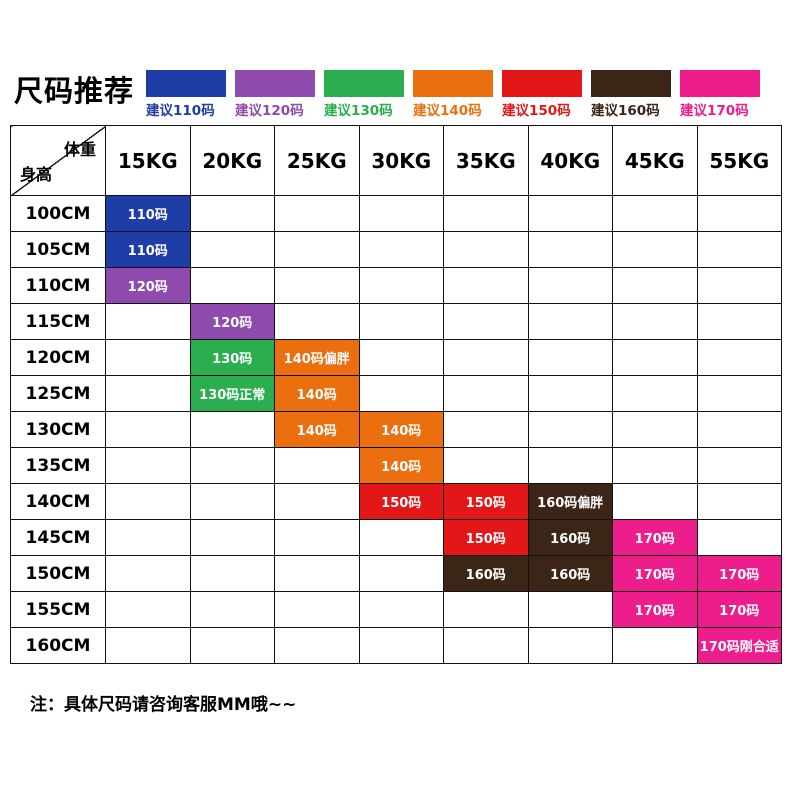  Describe the element at coordinates (396, 573) in the screenshot. I see `table-row: 150CM 160码 160码 170码 170码` at that location.